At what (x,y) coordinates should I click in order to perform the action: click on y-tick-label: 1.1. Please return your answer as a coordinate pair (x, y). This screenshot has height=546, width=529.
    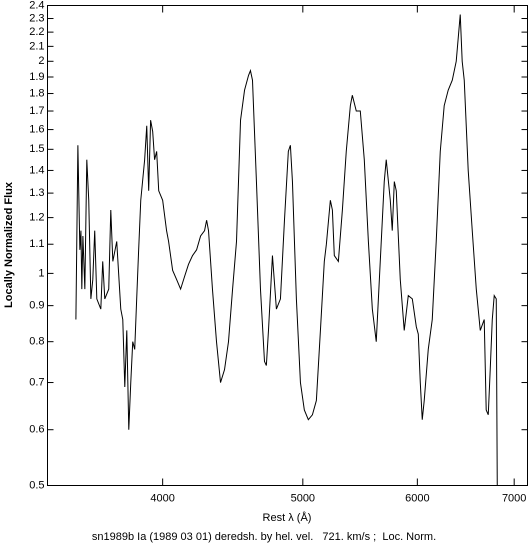
    Looking at the image, I should click on (36, 244).